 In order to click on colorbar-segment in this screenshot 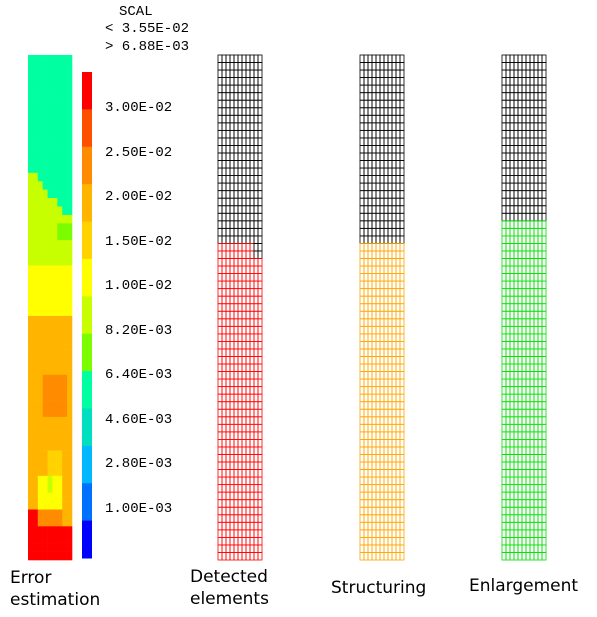, I will do `click(87, 91)`.